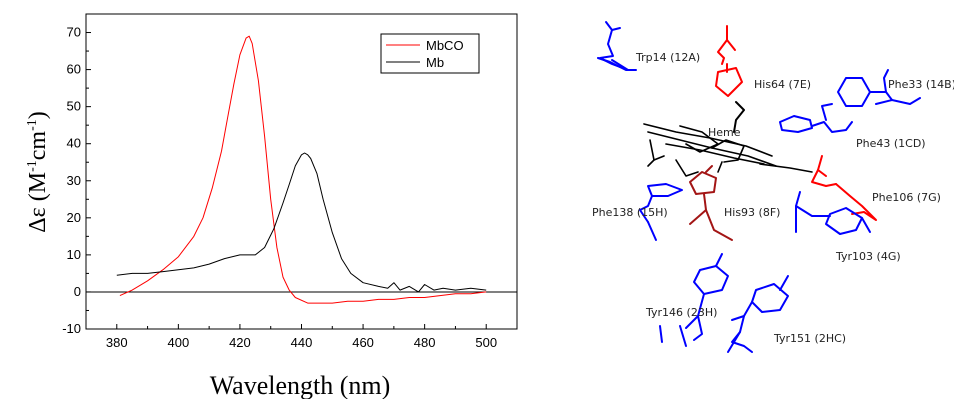  I want to click on his64-residue, so click(729, 61).